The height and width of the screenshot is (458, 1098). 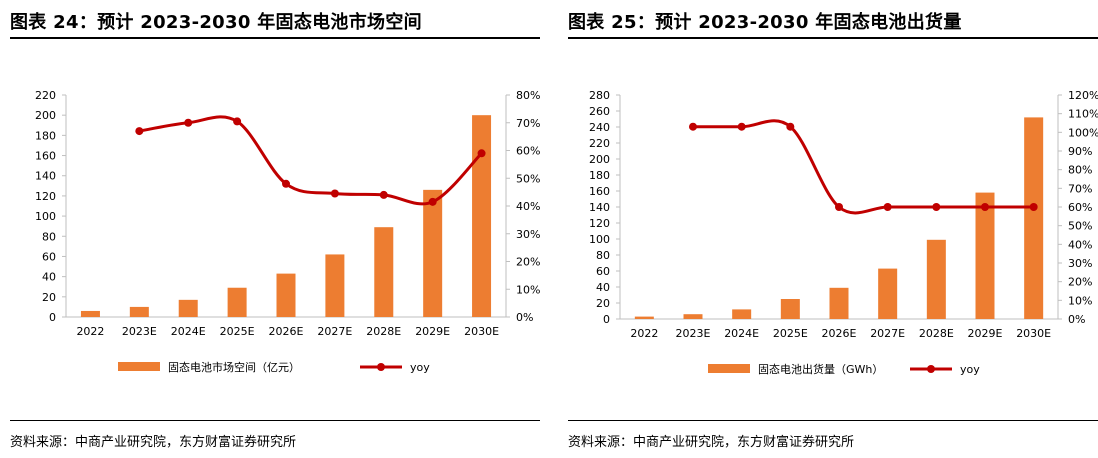 I want to click on source-rule, so click(x=275, y=420).